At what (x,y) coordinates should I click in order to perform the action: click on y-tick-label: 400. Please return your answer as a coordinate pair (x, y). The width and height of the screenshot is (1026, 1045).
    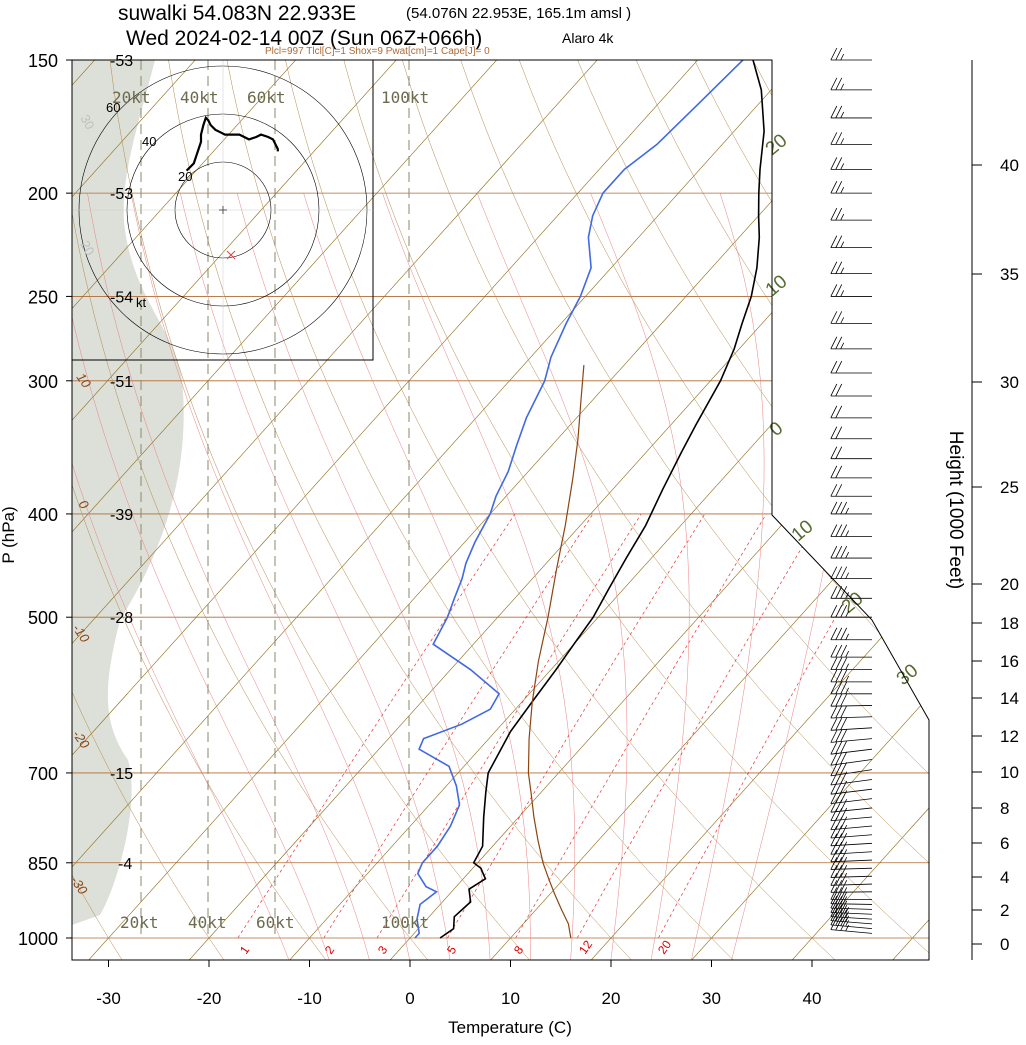
    Looking at the image, I should click on (43, 515).